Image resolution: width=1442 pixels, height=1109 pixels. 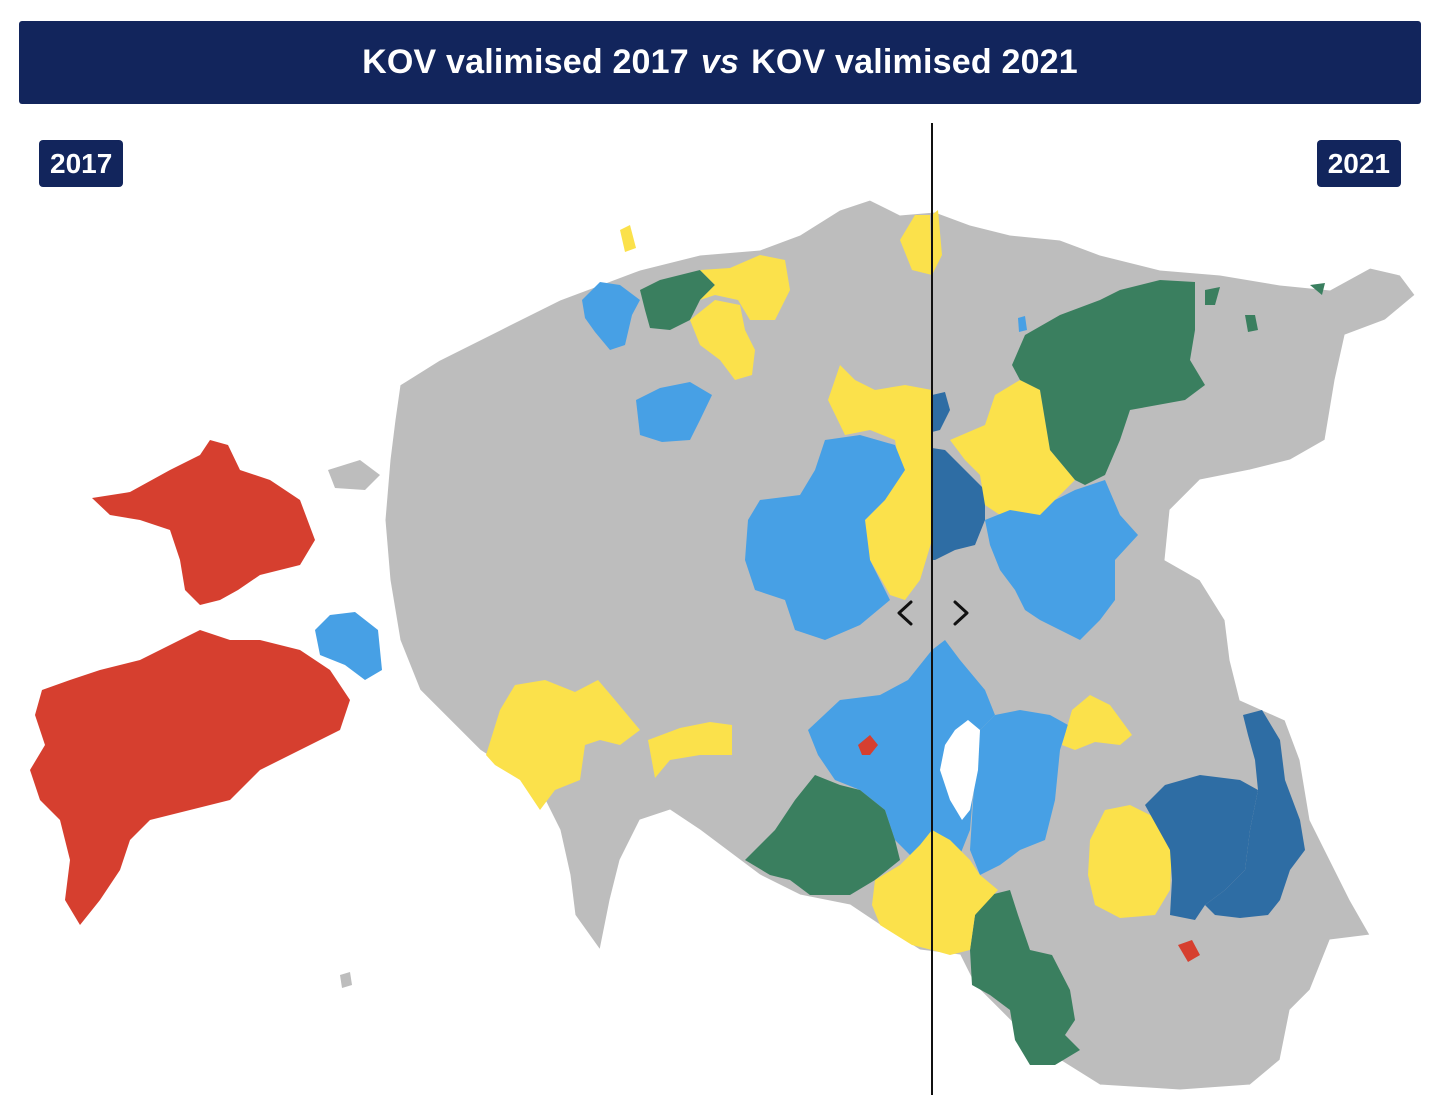 What do you see at coordinates (674, 412) in the screenshot?
I see `region-blue-central-small` at bounding box center [674, 412].